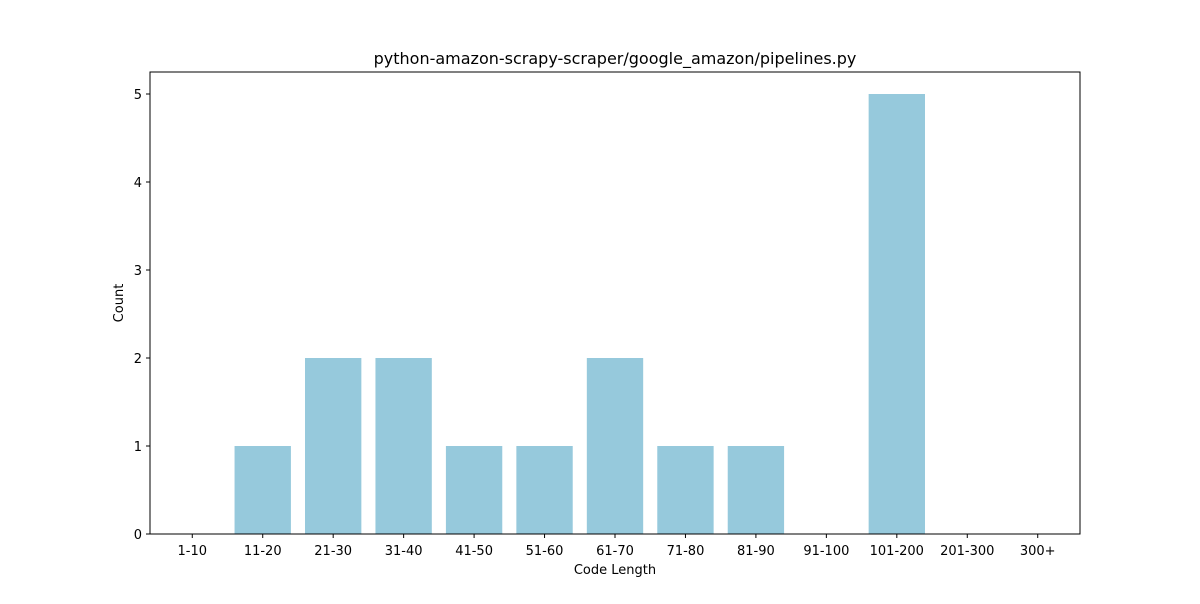 This screenshot has height=604, width=1200. What do you see at coordinates (826, 551) in the screenshot?
I see `x-tick-label: 91-100` at bounding box center [826, 551].